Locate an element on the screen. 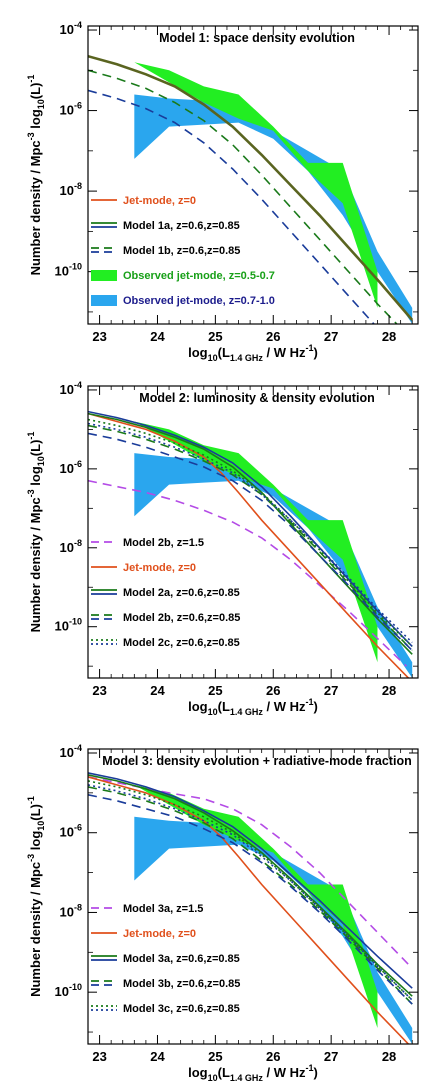 The image size is (436, 1082). legend-item: Model 3a, z=1.5 is located at coordinates (147, 909).